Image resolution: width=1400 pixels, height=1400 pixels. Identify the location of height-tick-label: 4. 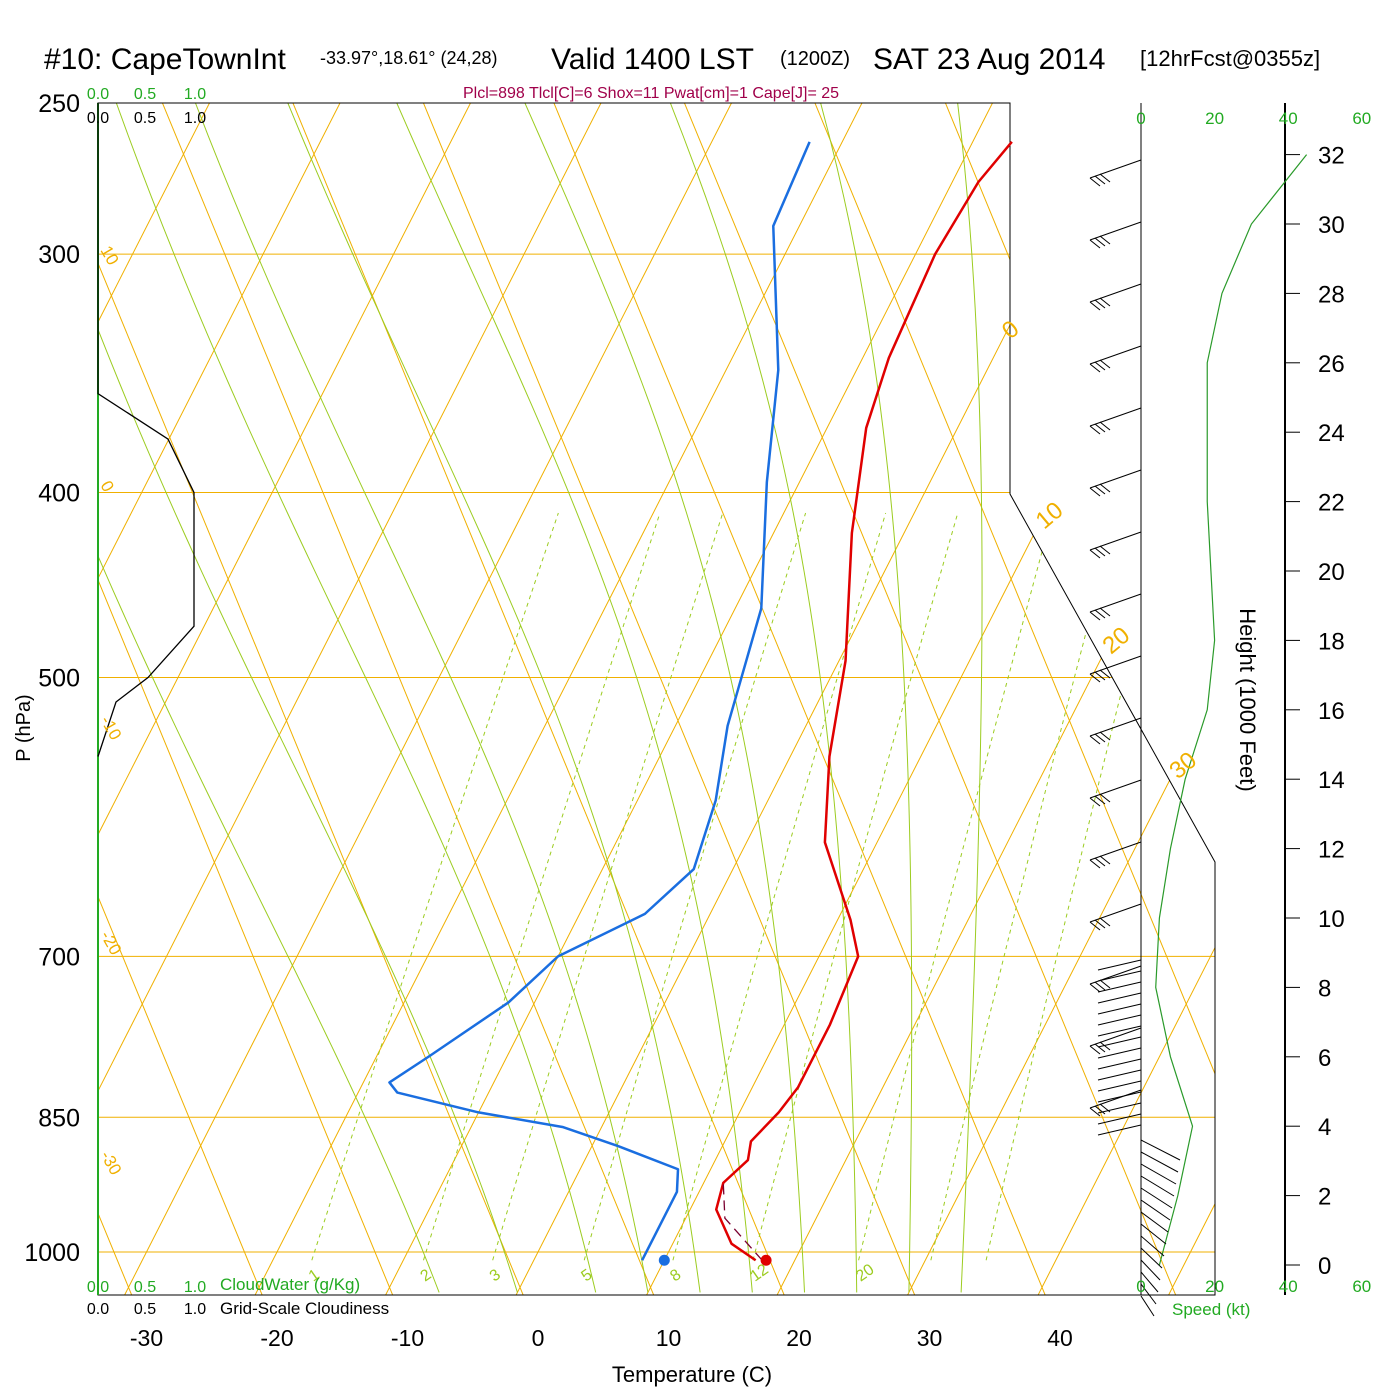
(1324, 1127).